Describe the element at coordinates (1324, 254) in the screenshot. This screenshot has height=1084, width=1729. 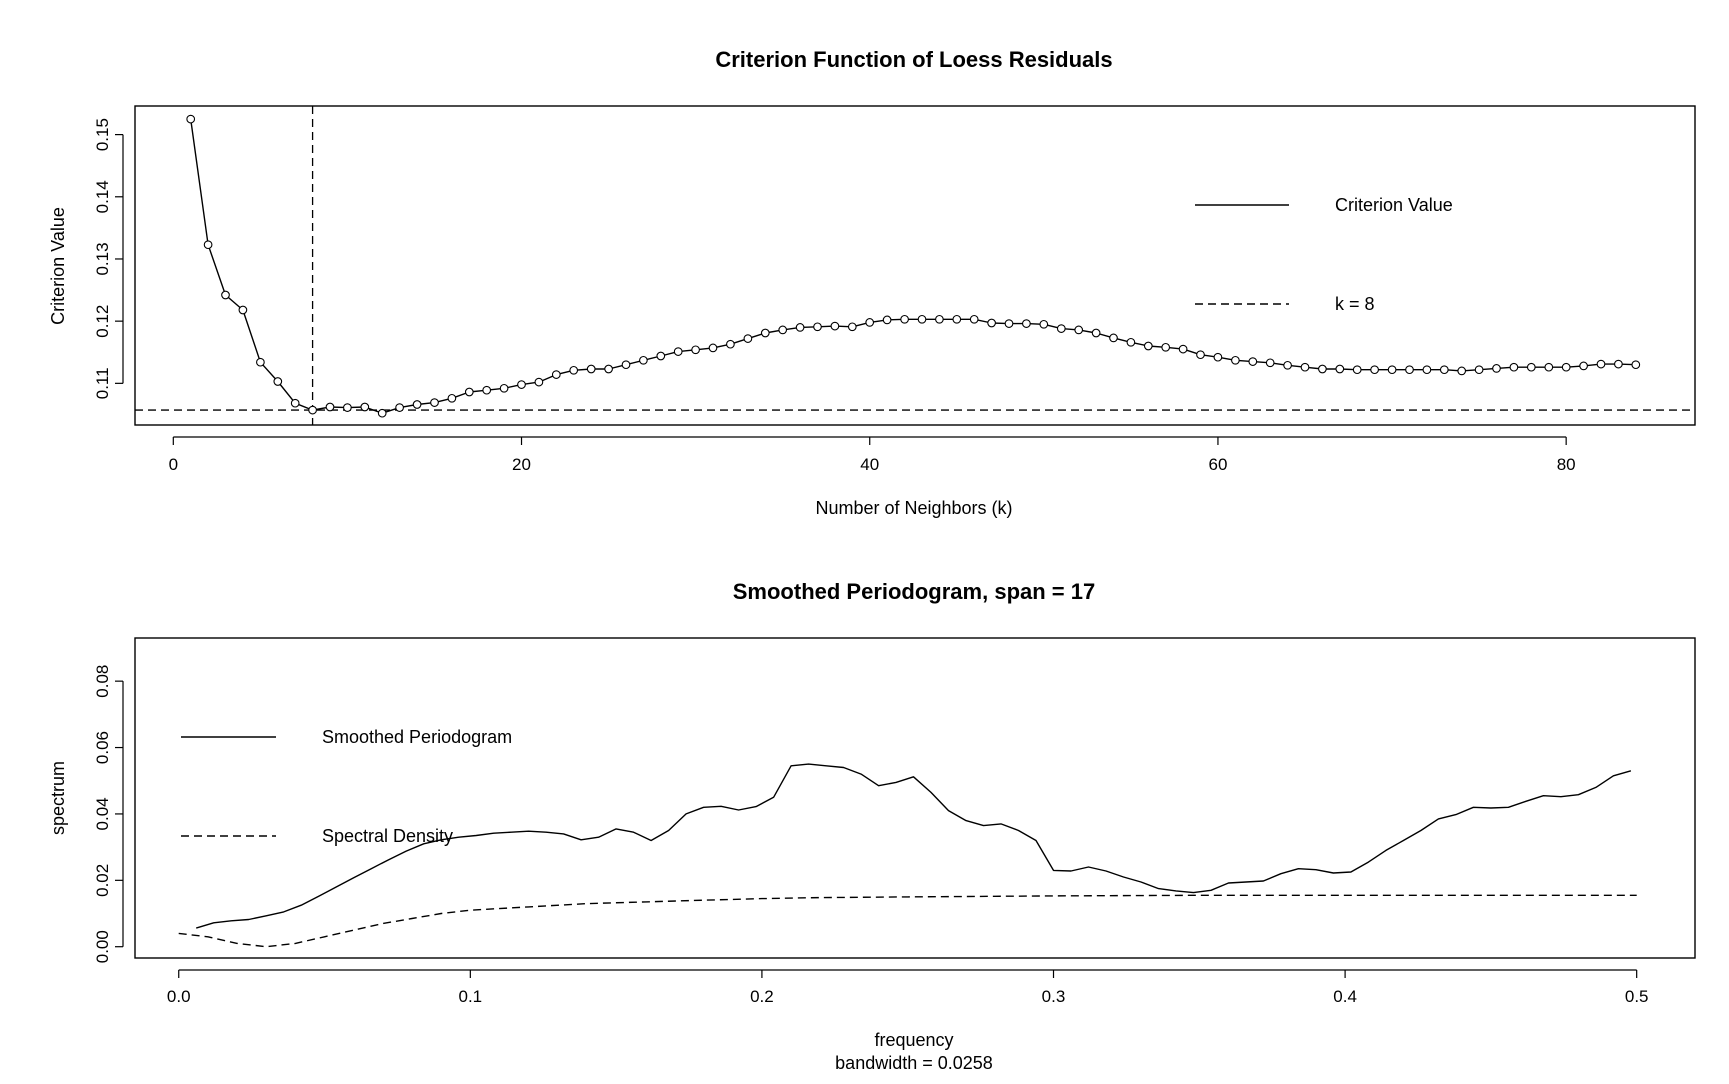
I see `legend: Criterion Value k = 8` at that location.